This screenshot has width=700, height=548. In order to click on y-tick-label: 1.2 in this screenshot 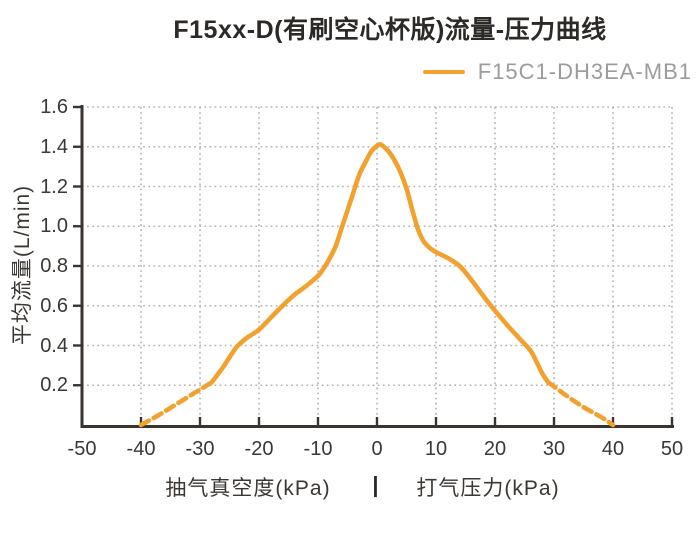, I will do `click(54, 186)`.